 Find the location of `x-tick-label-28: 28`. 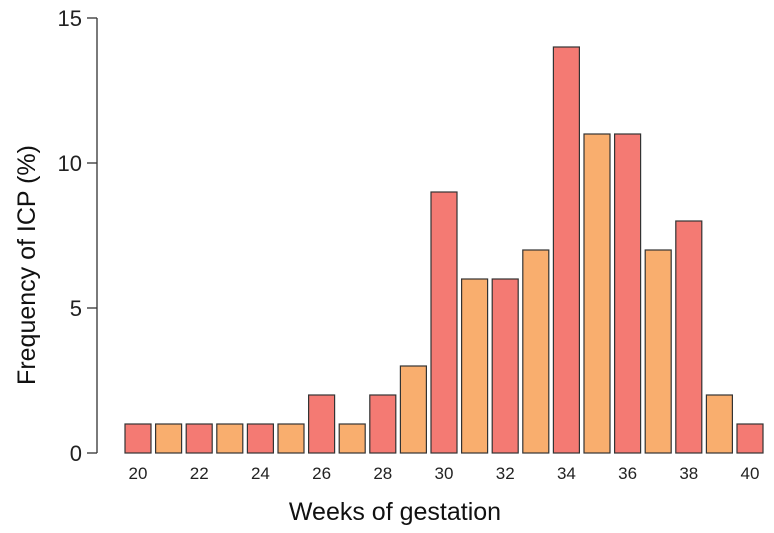

x-tick-label-28: 28 is located at coordinates (382, 473).